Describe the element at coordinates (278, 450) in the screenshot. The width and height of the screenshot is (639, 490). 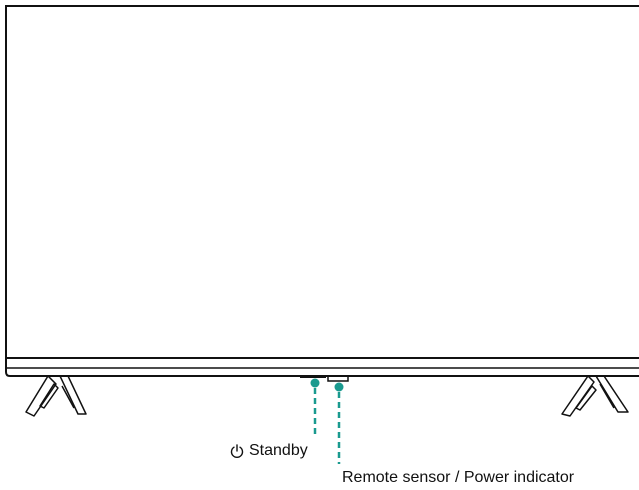
I see `standby-label-text: Standby` at that location.